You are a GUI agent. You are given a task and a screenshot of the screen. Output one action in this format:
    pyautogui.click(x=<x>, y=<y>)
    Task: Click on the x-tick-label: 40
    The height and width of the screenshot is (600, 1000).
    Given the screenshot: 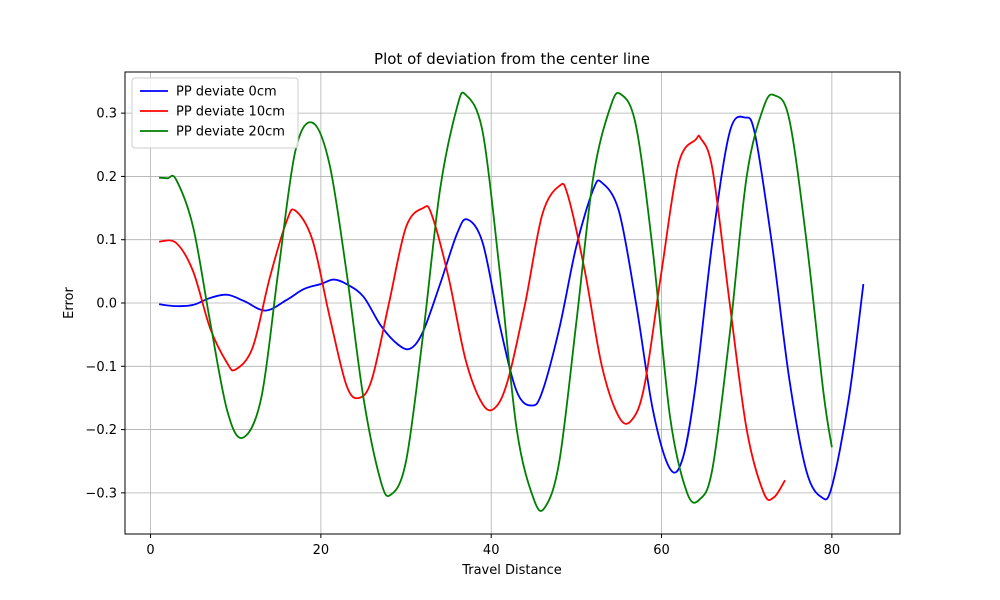 What is the action you would take?
    pyautogui.click(x=491, y=550)
    